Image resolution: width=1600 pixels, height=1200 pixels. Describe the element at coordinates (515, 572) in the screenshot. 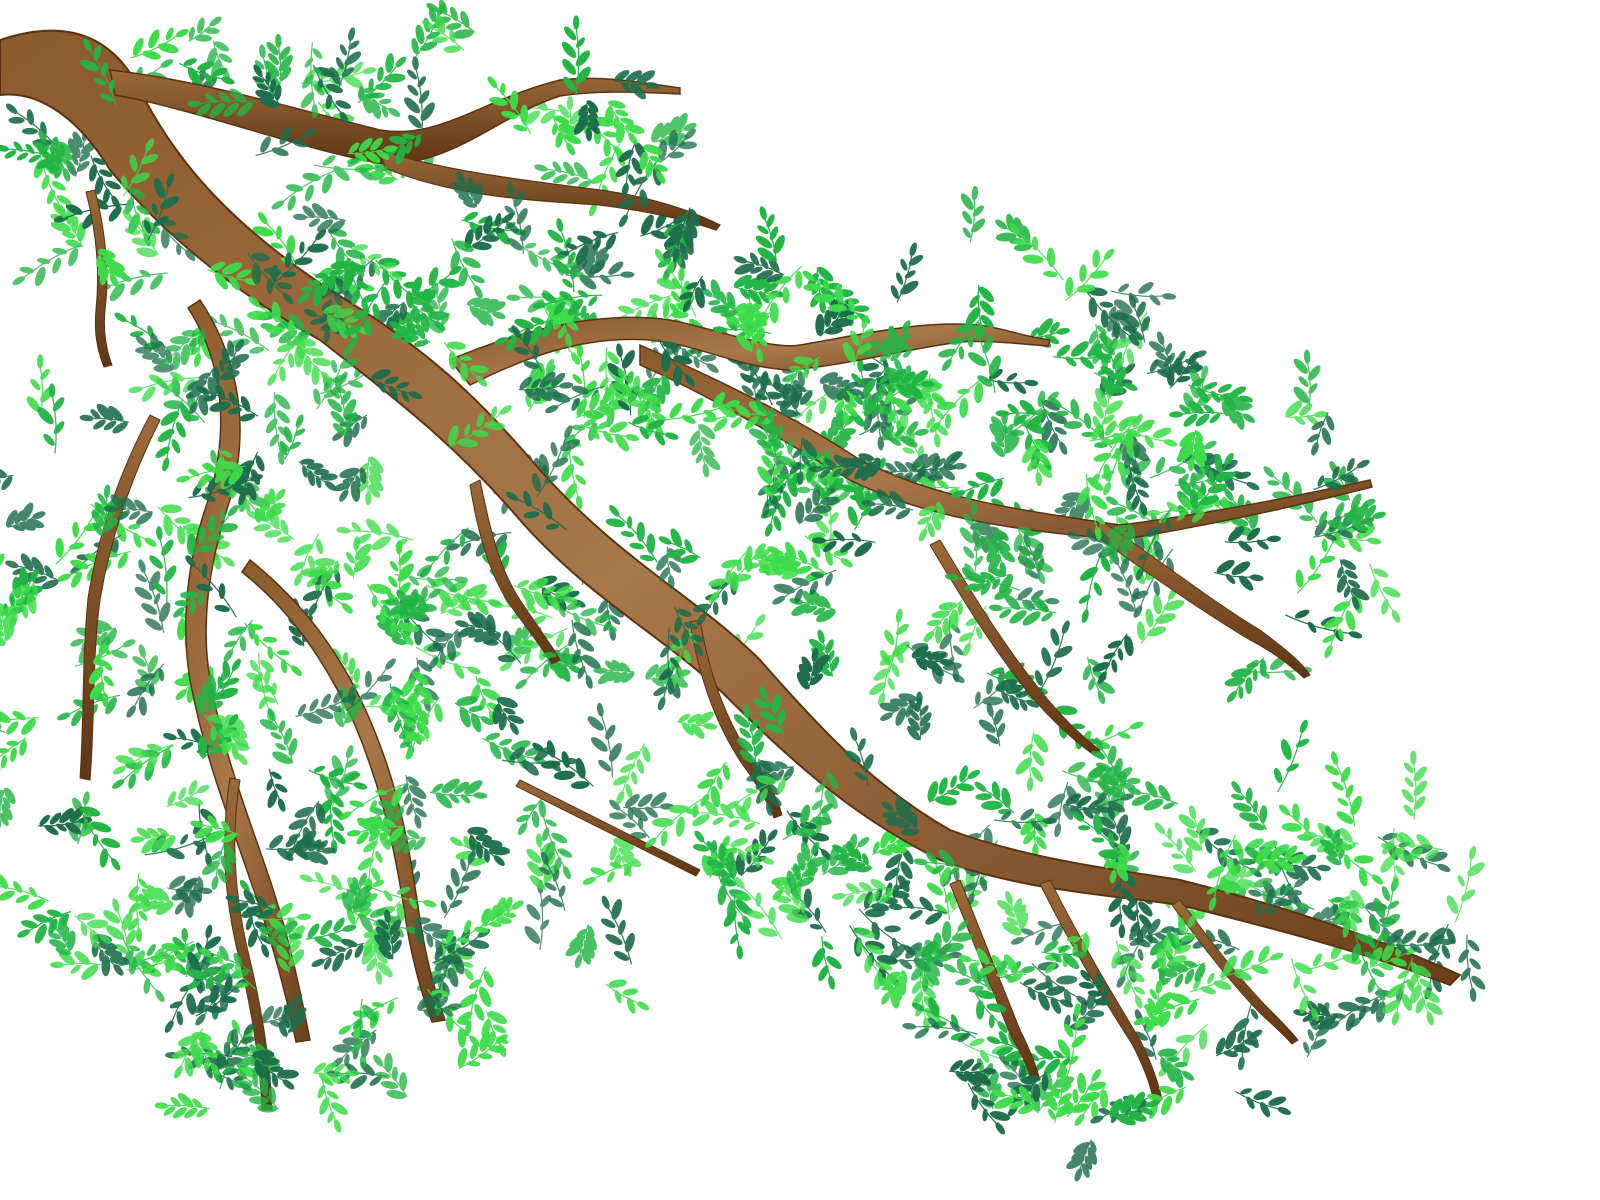

I see `center-hanging-branch` at that location.